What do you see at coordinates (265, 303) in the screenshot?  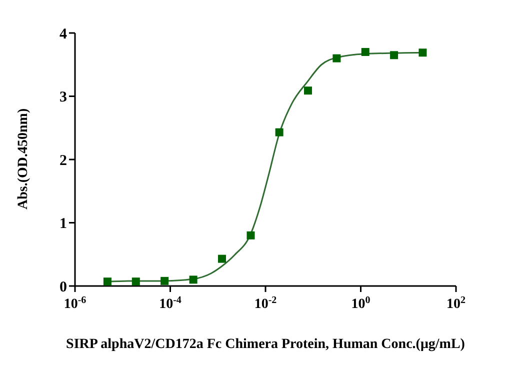 I see `x-tick-label: 10$^{-2}$` at bounding box center [265, 303].